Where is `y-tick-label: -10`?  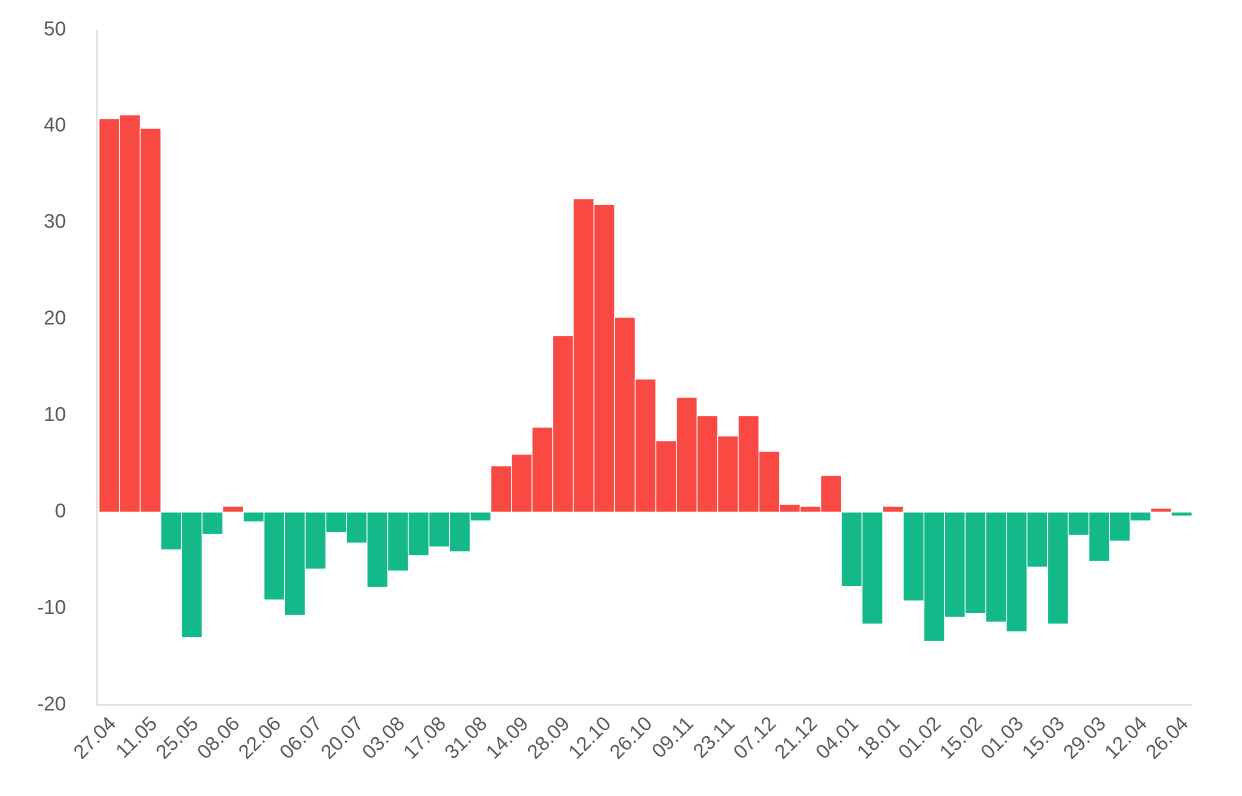
y-tick-label: -10 is located at coordinates (51, 608).